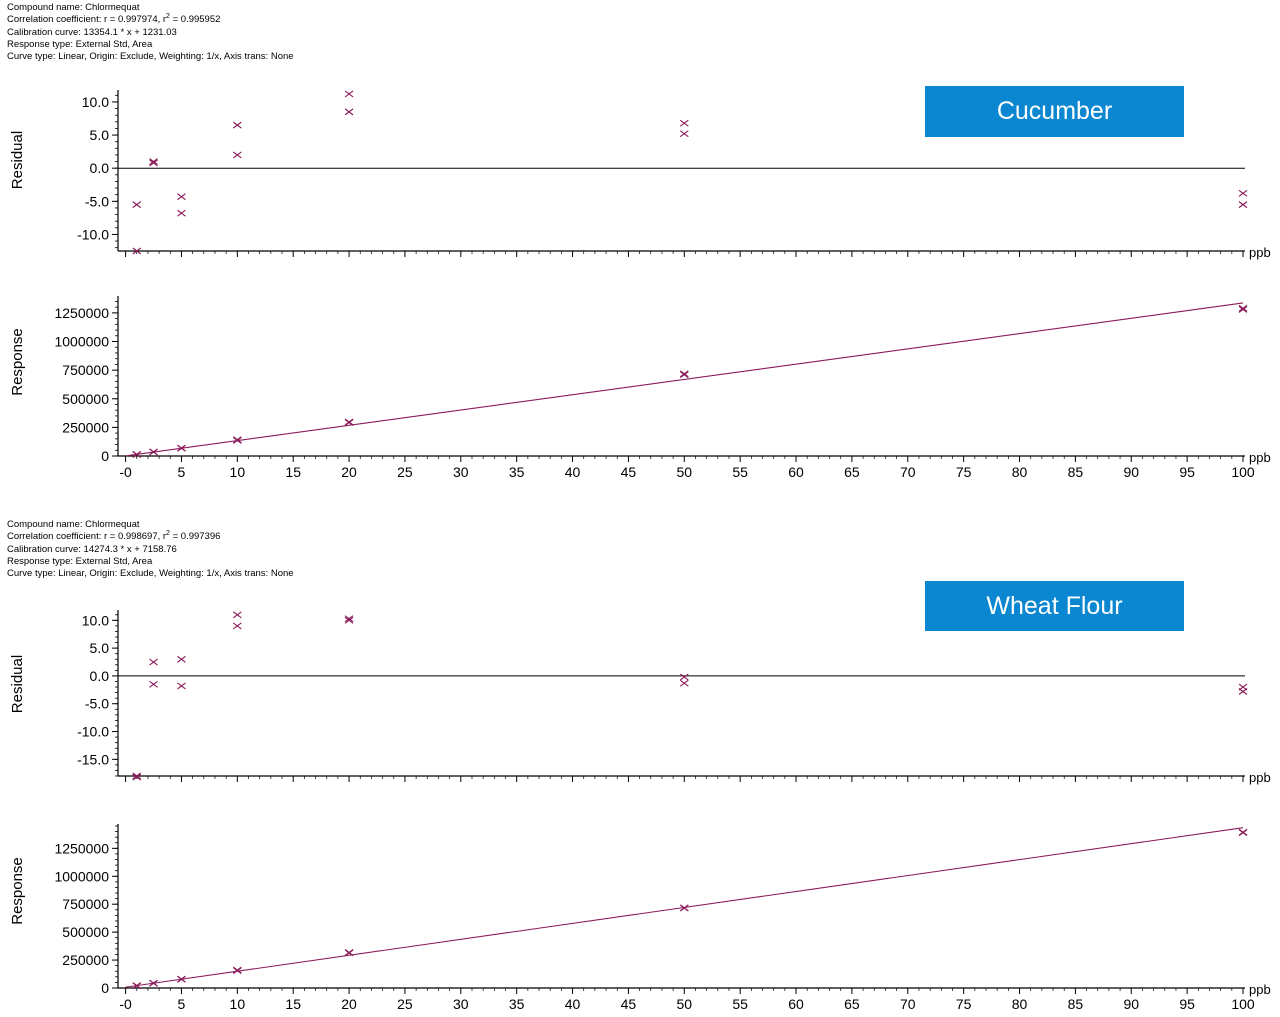 This screenshot has width=1280, height=1017. What do you see at coordinates (73, 524) in the screenshot?
I see `compound-name: Compound name: Chlormequat` at bounding box center [73, 524].